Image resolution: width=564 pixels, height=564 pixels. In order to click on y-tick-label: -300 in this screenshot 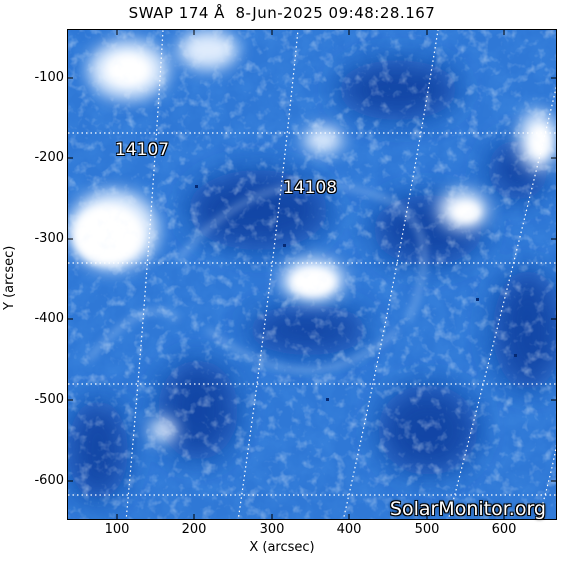, I will do `click(49, 238)`.